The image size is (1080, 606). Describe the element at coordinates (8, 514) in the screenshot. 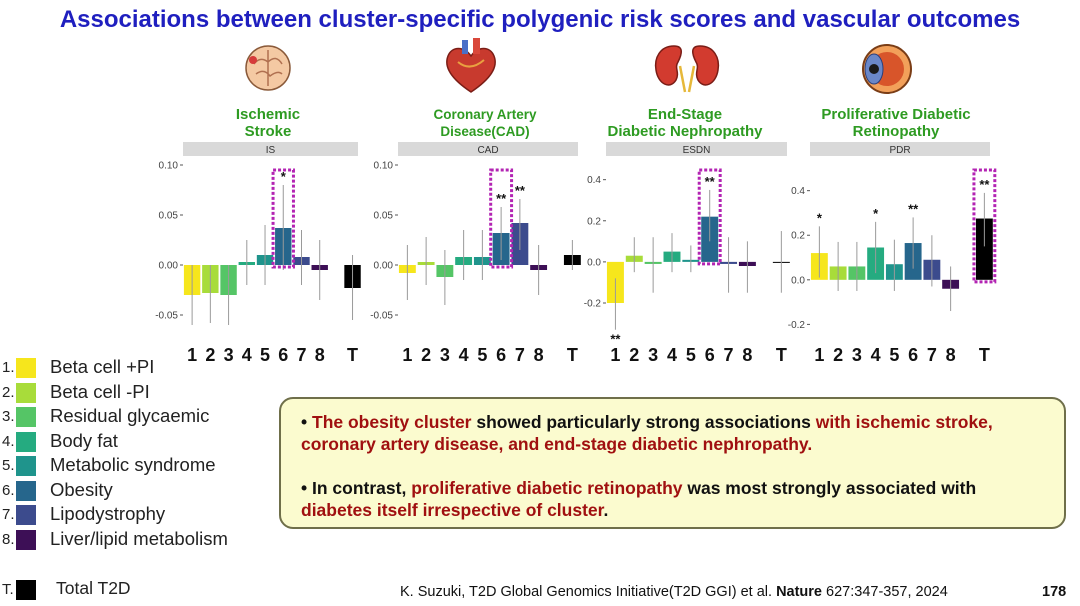

I see `legend-number: 7.` at that location.